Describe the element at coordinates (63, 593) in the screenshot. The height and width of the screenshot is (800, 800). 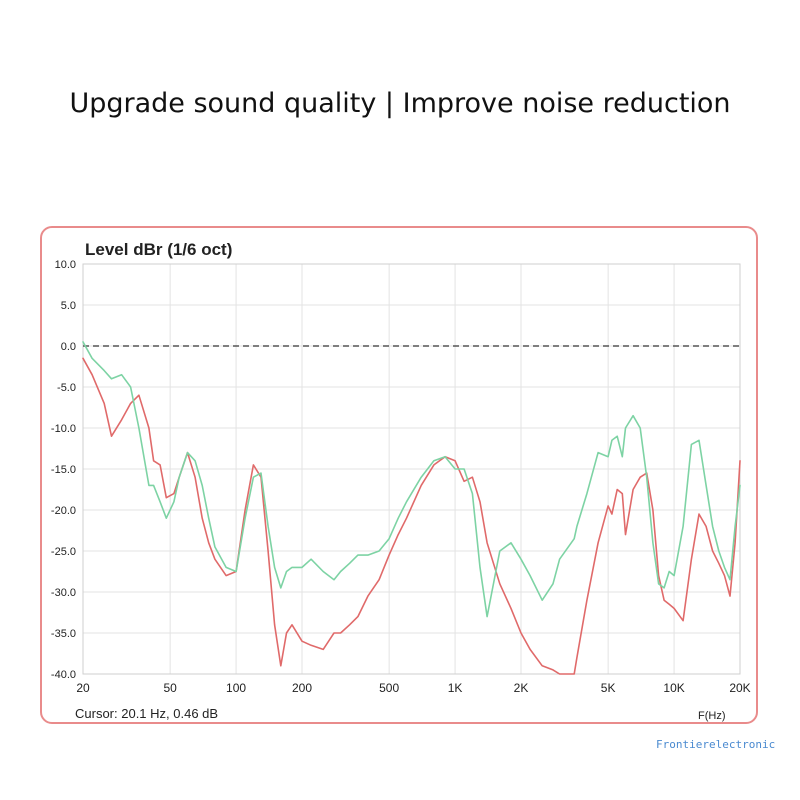
I see `y-tick-label: -30.0` at that location.